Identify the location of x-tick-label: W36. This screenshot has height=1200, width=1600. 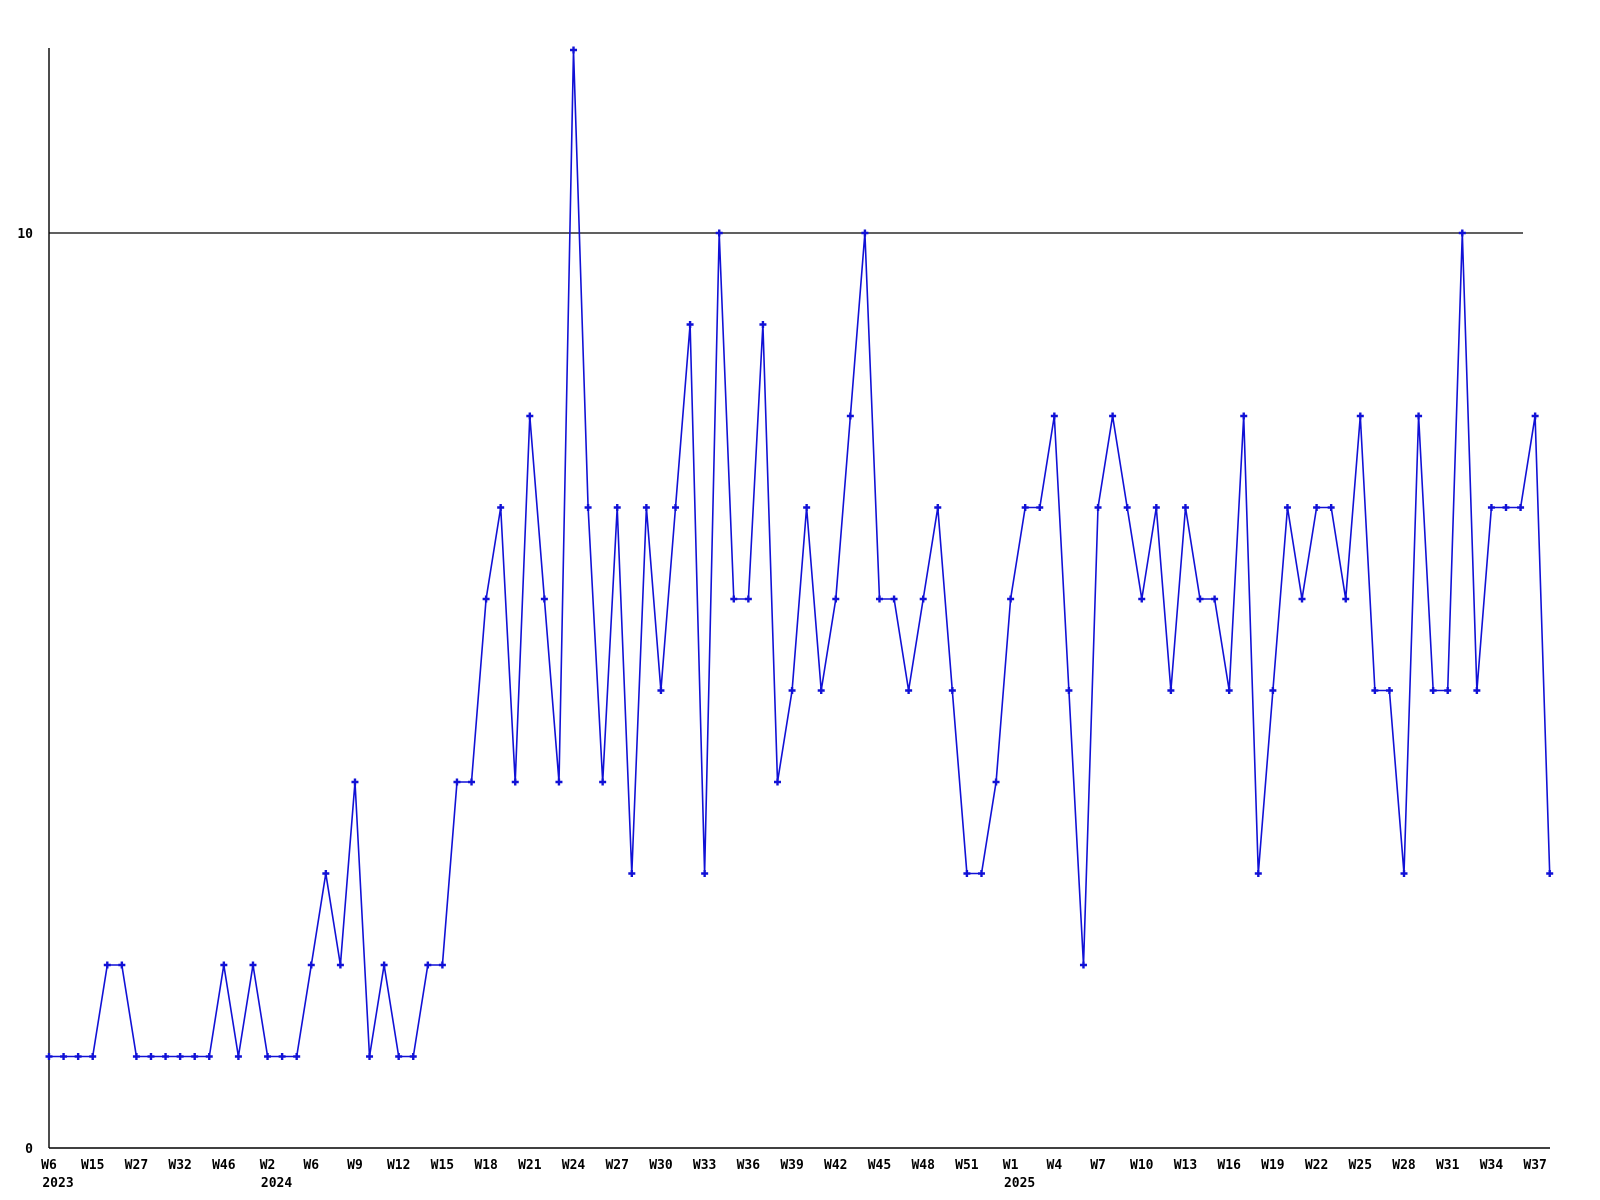
(749, 1165).